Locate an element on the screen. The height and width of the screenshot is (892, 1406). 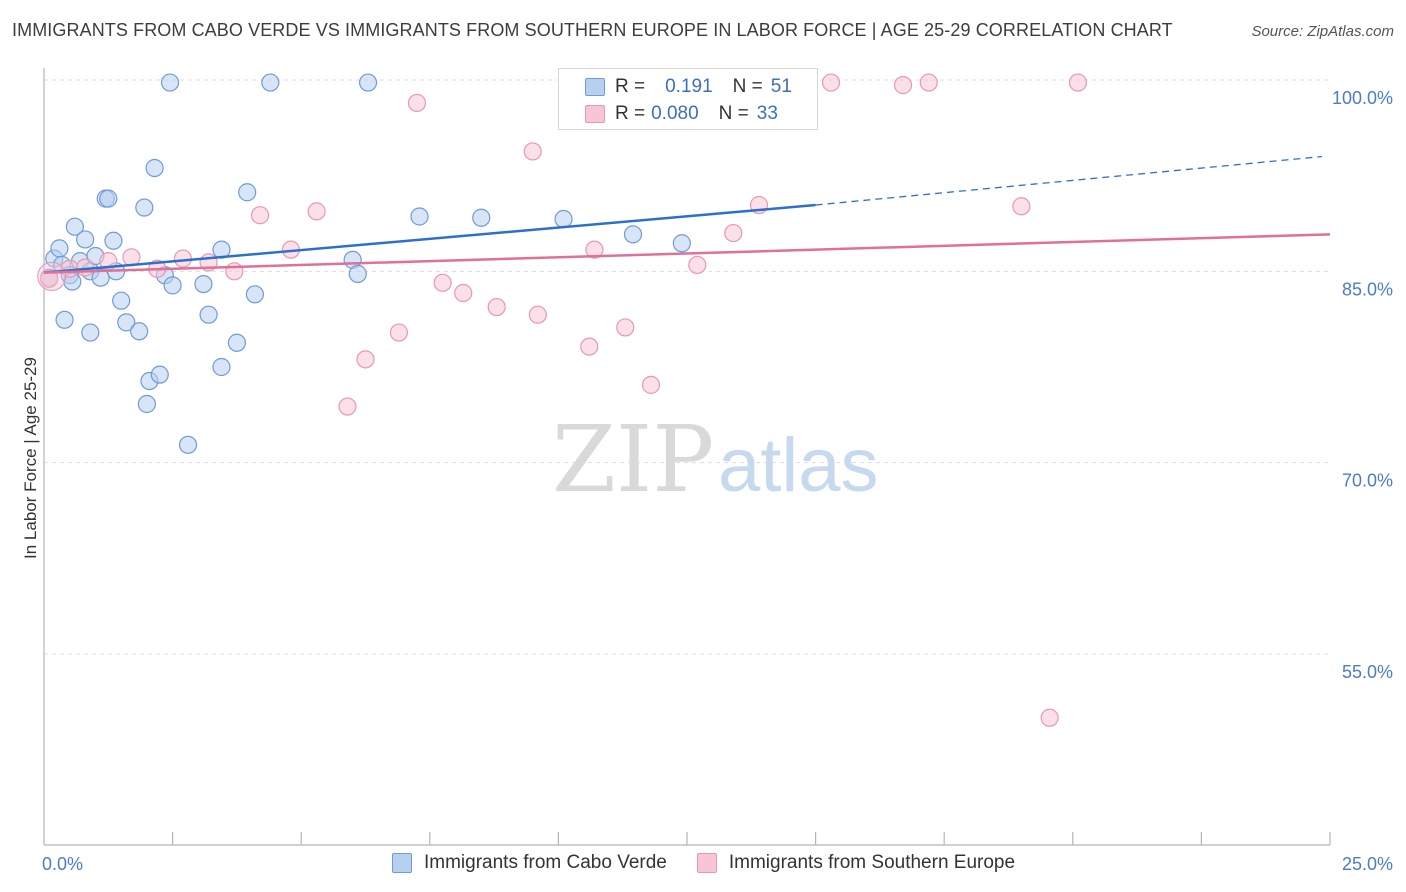
trend-lines is located at coordinates (687, 214).